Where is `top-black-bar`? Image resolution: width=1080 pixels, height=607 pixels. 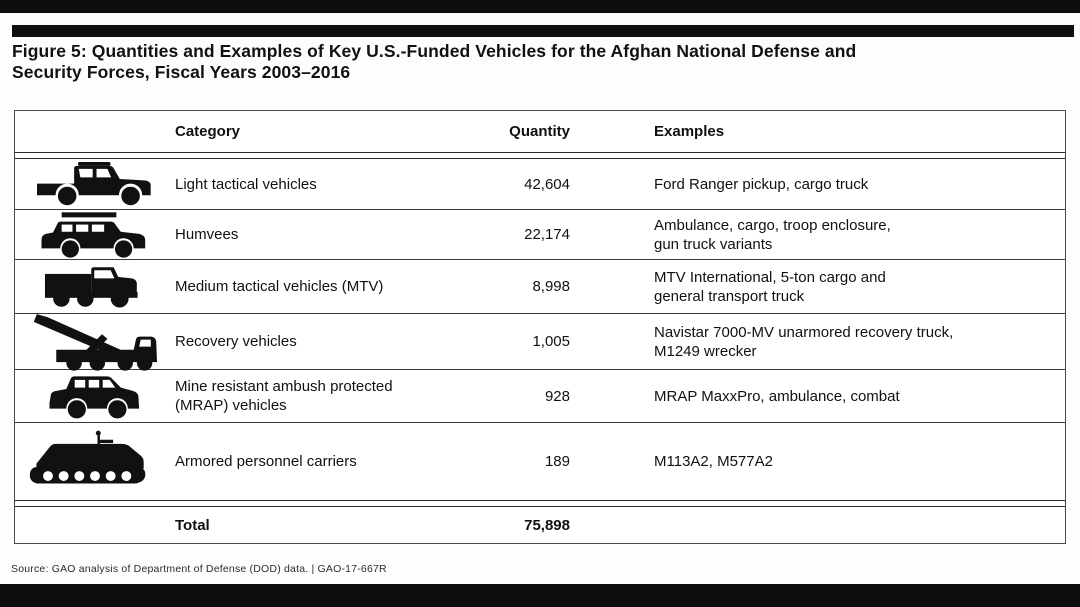 top-black-bar is located at coordinates (540, 6).